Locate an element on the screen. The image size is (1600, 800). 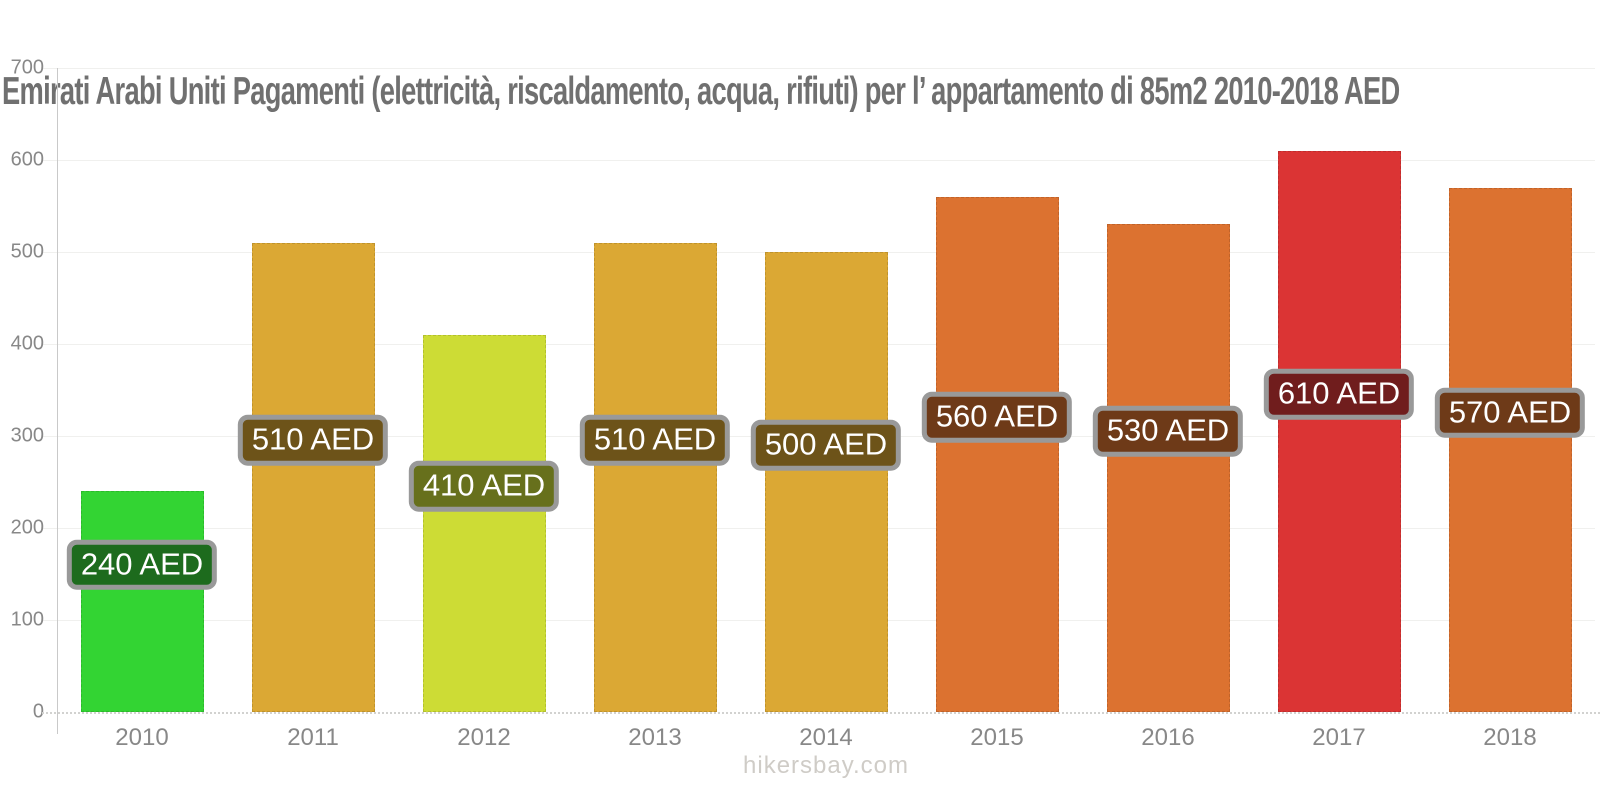
bar-value-label-2014: 500 AED is located at coordinates (826, 445).